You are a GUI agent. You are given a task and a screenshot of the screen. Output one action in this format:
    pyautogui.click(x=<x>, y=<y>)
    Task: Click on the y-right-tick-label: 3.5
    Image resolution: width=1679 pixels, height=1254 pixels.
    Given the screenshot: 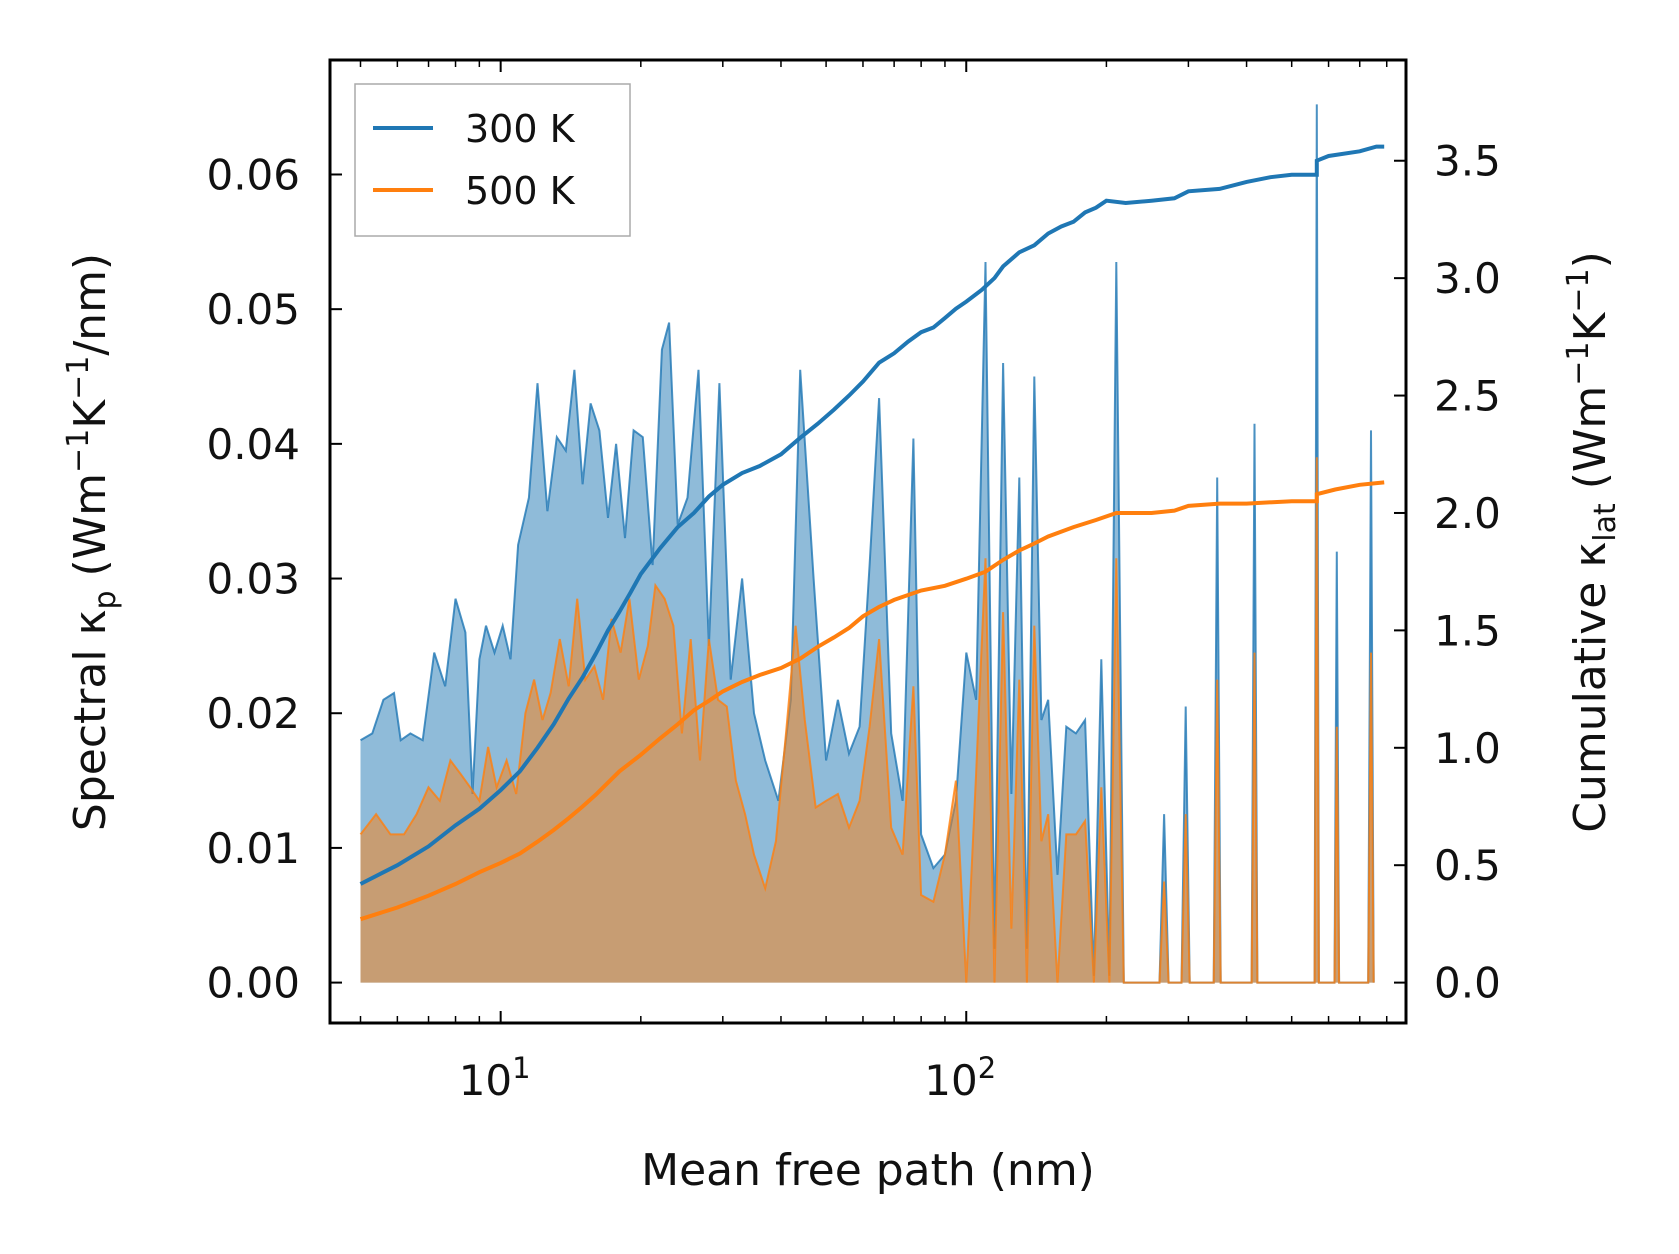 What is the action you would take?
    pyautogui.click(x=1467, y=161)
    